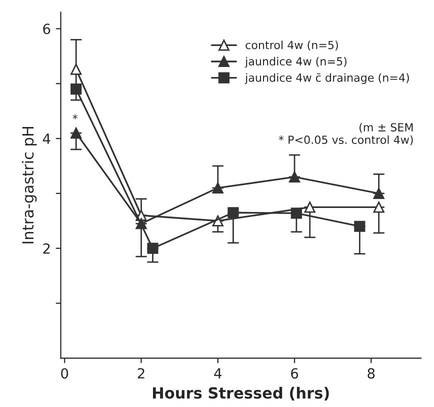  Describe the element at coordinates (141, 373) in the screenshot. I see `x-tick-label: 2` at that location.